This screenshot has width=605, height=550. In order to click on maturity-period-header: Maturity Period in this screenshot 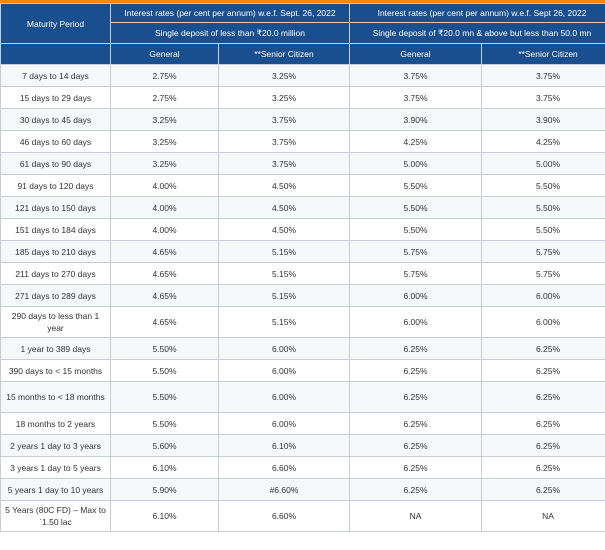, I will do `click(55, 23)`.